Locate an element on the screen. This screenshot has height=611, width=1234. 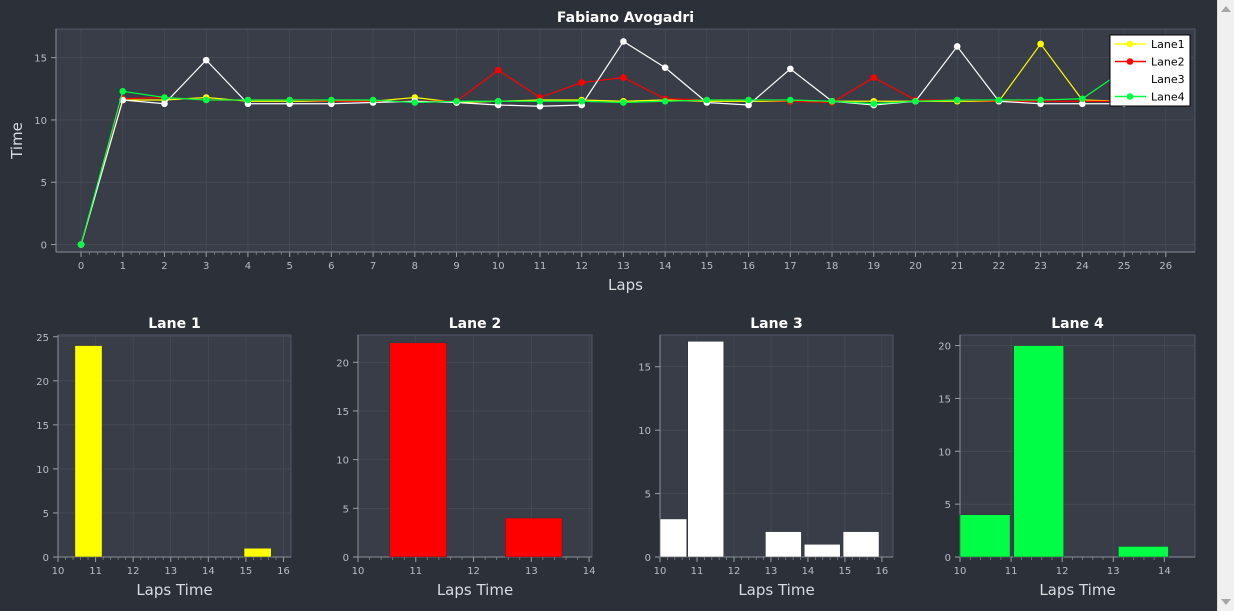
chart-title: Lane 2 is located at coordinates (475, 324).